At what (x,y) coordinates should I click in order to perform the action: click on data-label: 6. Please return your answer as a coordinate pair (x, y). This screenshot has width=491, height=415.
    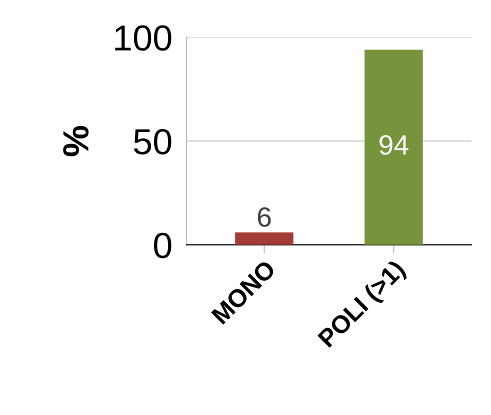
    Looking at the image, I should click on (264, 217).